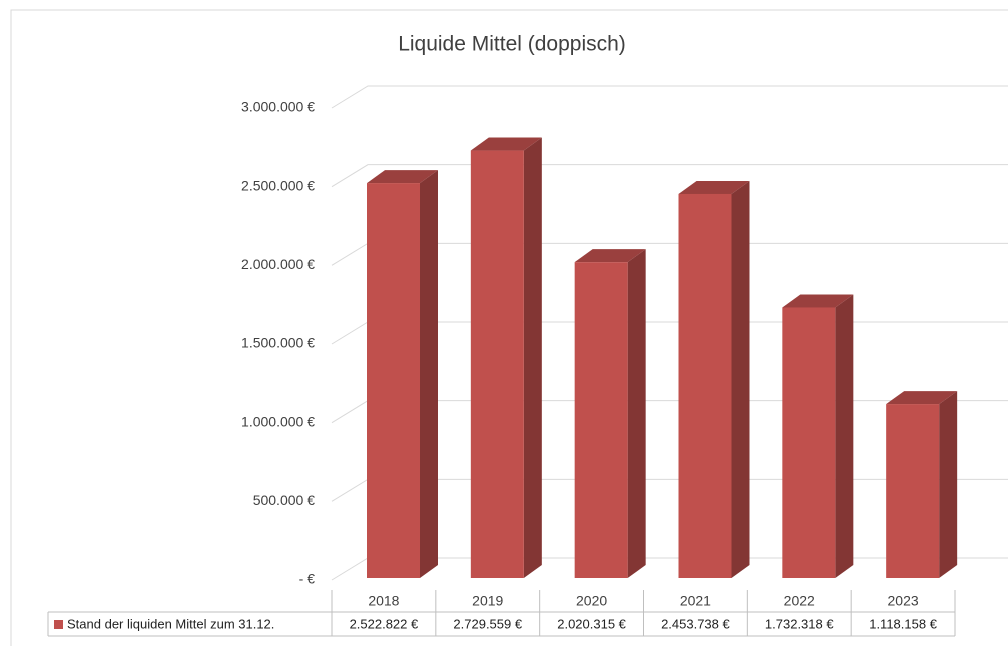 Image resolution: width=1008 pixels, height=651 pixels. Describe the element at coordinates (487, 601) in the screenshot. I see `x-tick-label: 2019` at that location.